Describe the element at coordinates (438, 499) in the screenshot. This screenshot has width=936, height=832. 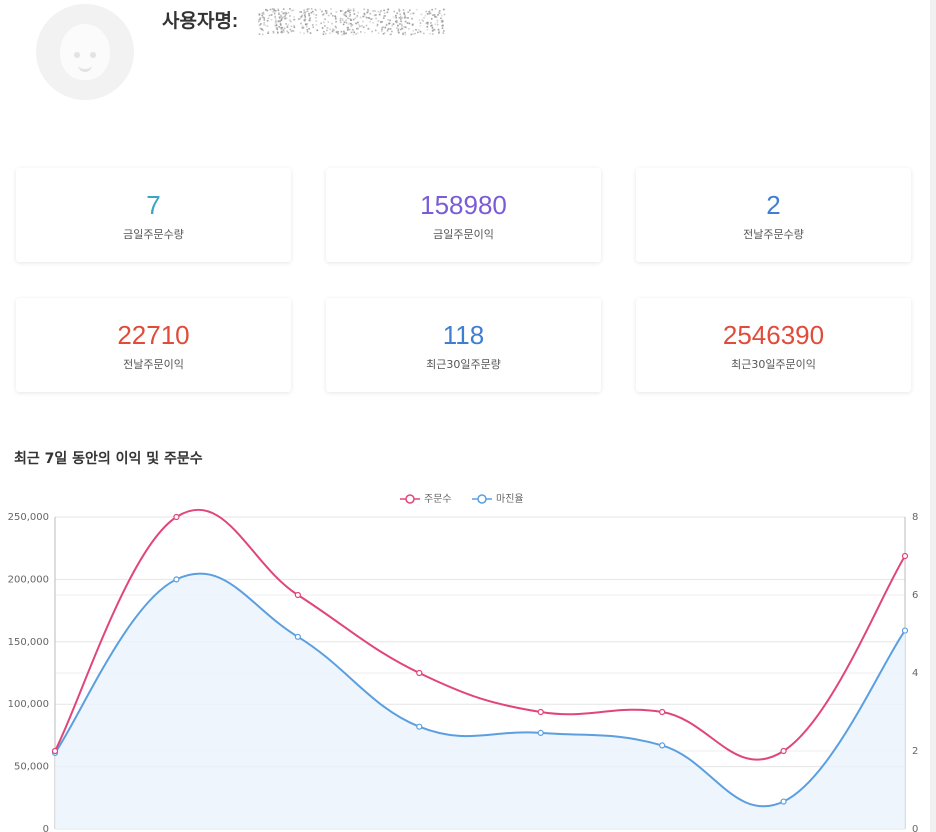
I see `legend-label: 주문수` at that location.